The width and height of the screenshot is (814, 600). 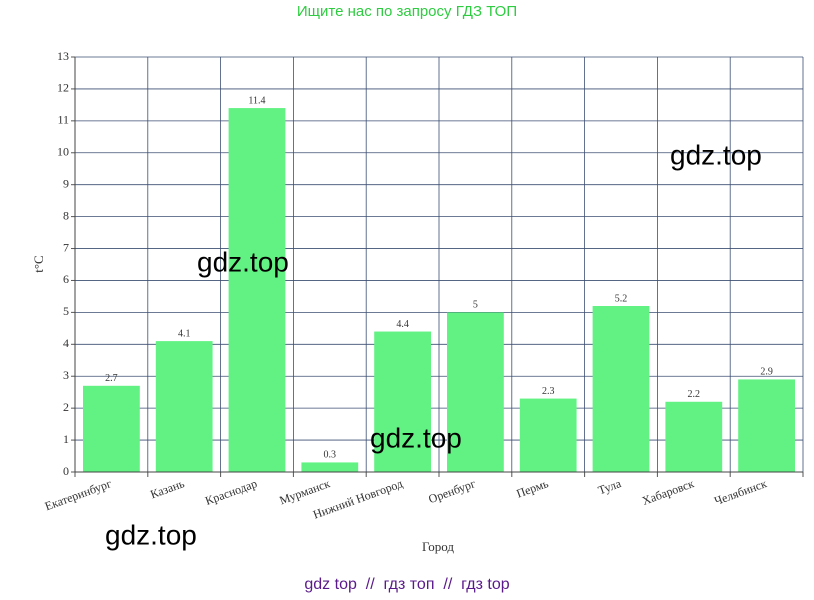 I want to click on y-tick-label: 11, so click(x=63, y=120).